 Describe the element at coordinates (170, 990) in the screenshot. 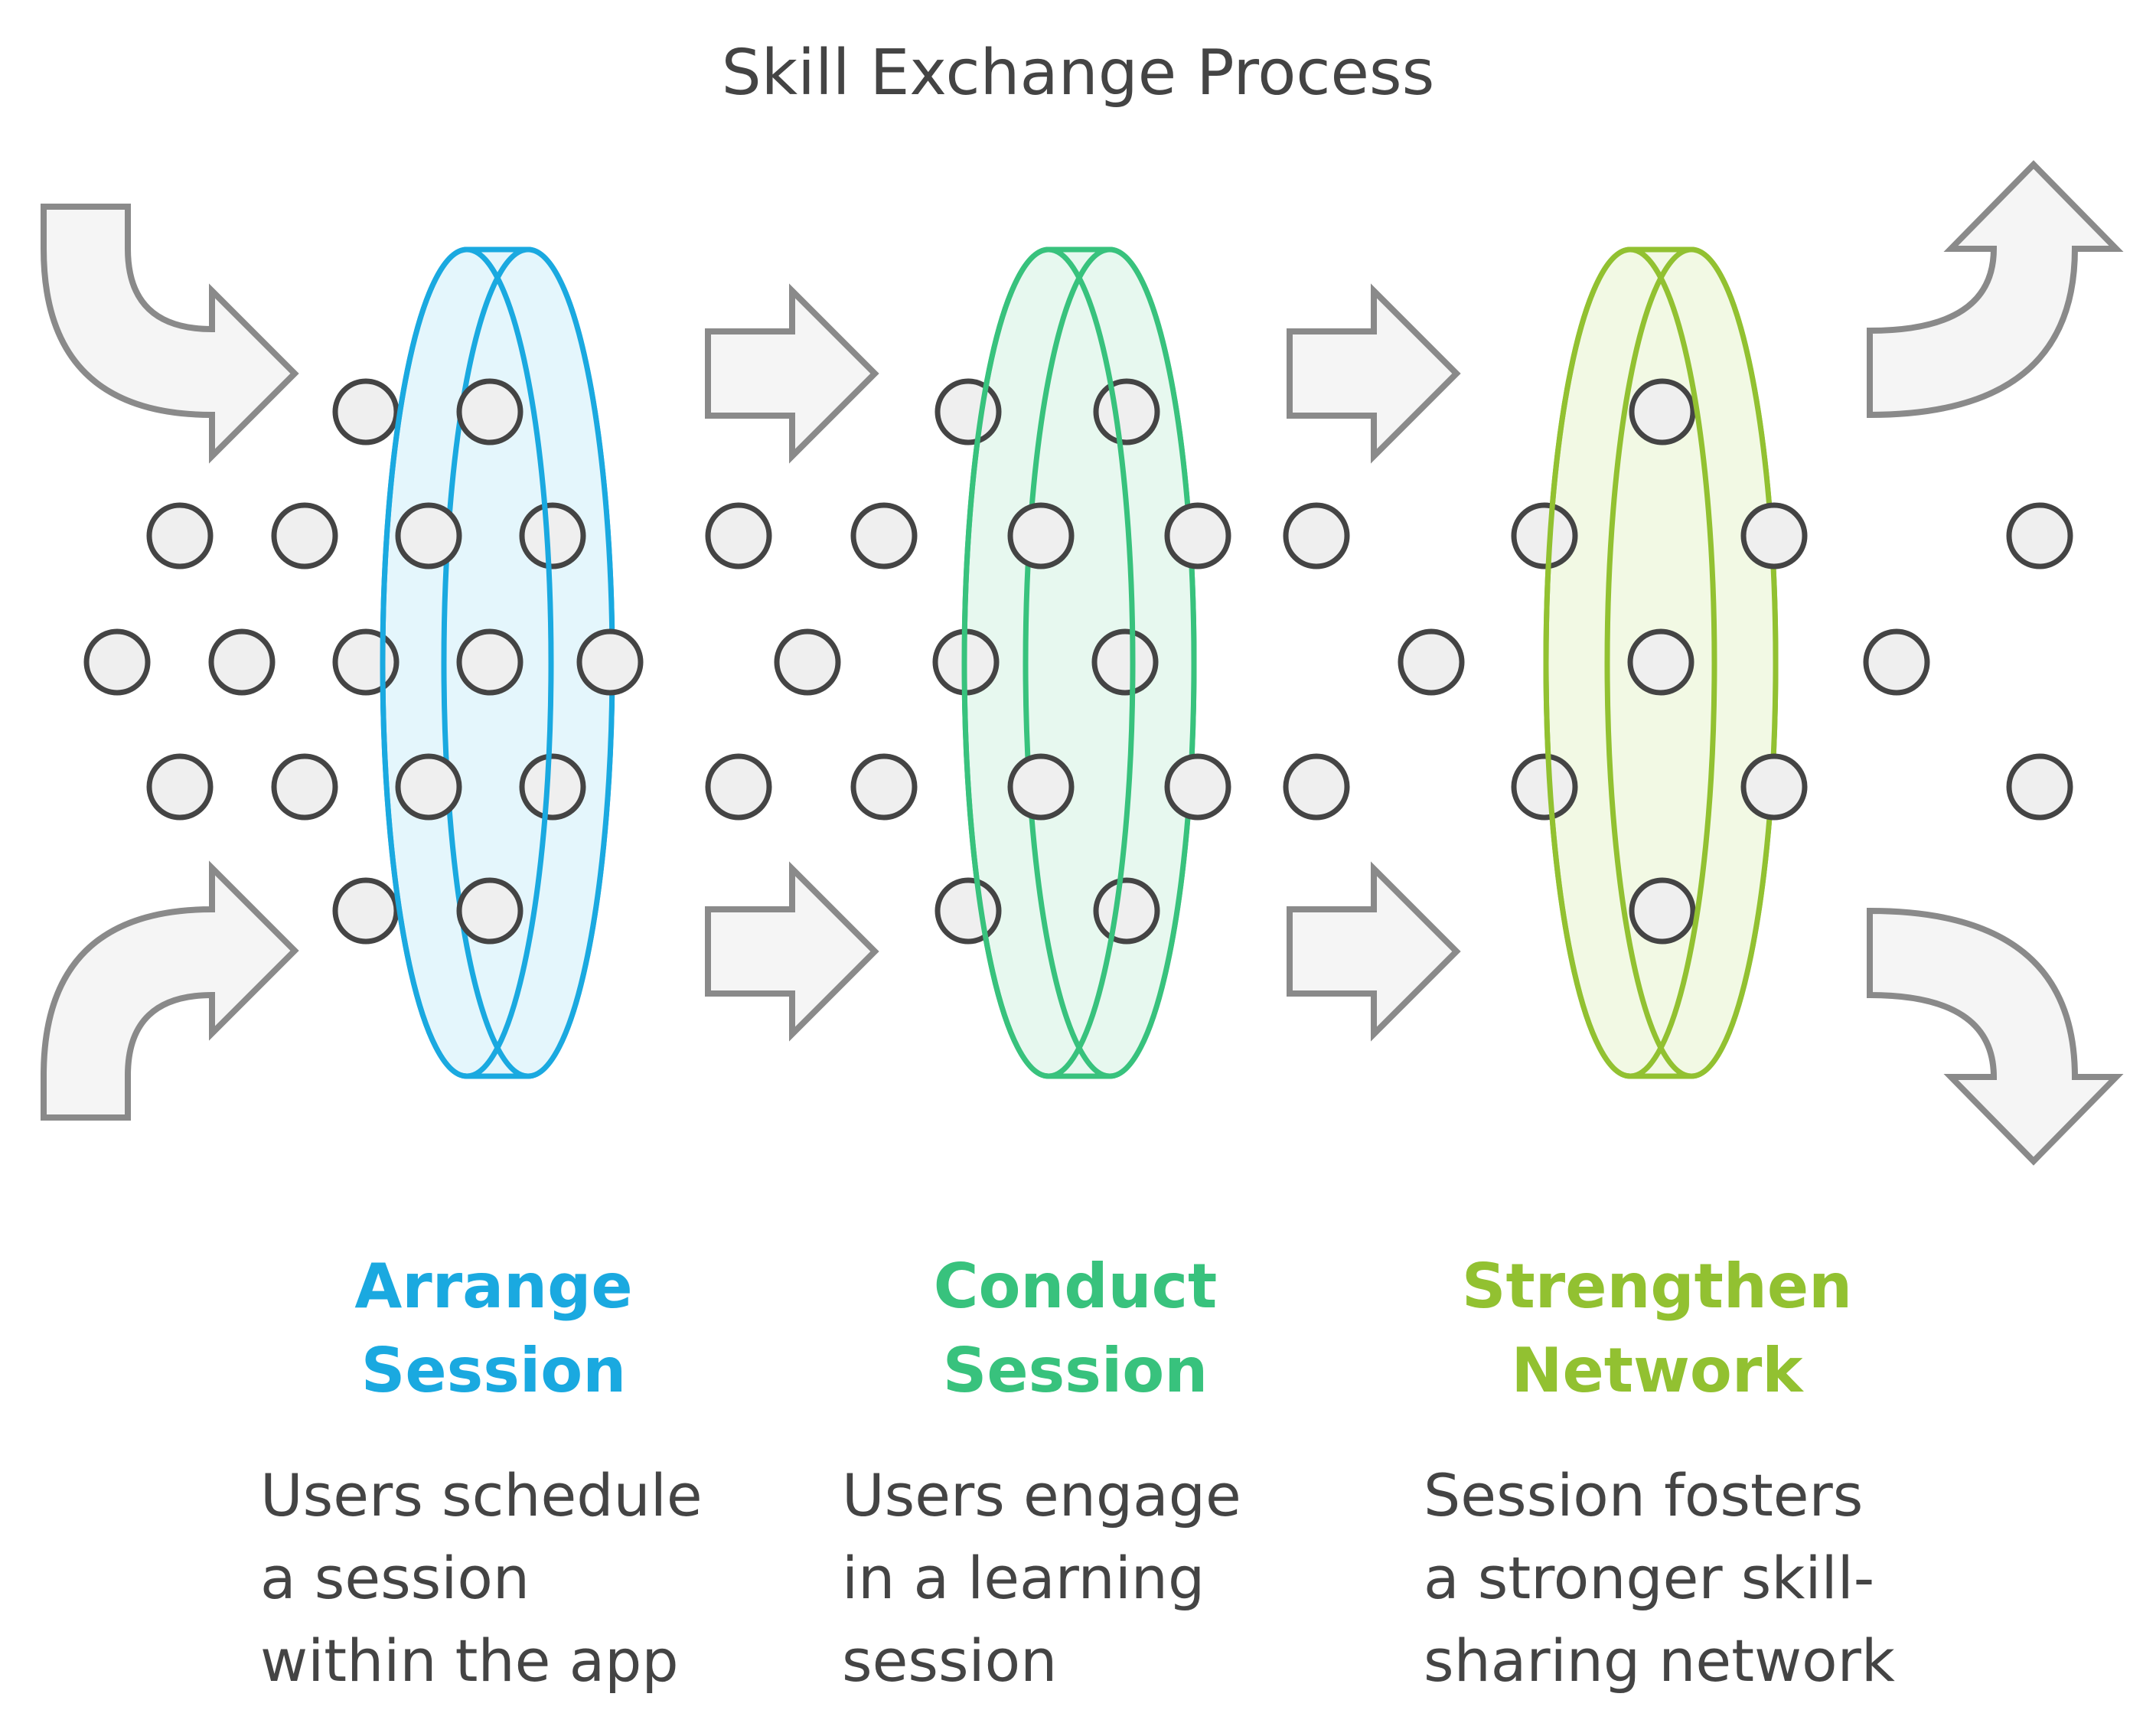

I see `curved-arrow-in-bottom` at that location.